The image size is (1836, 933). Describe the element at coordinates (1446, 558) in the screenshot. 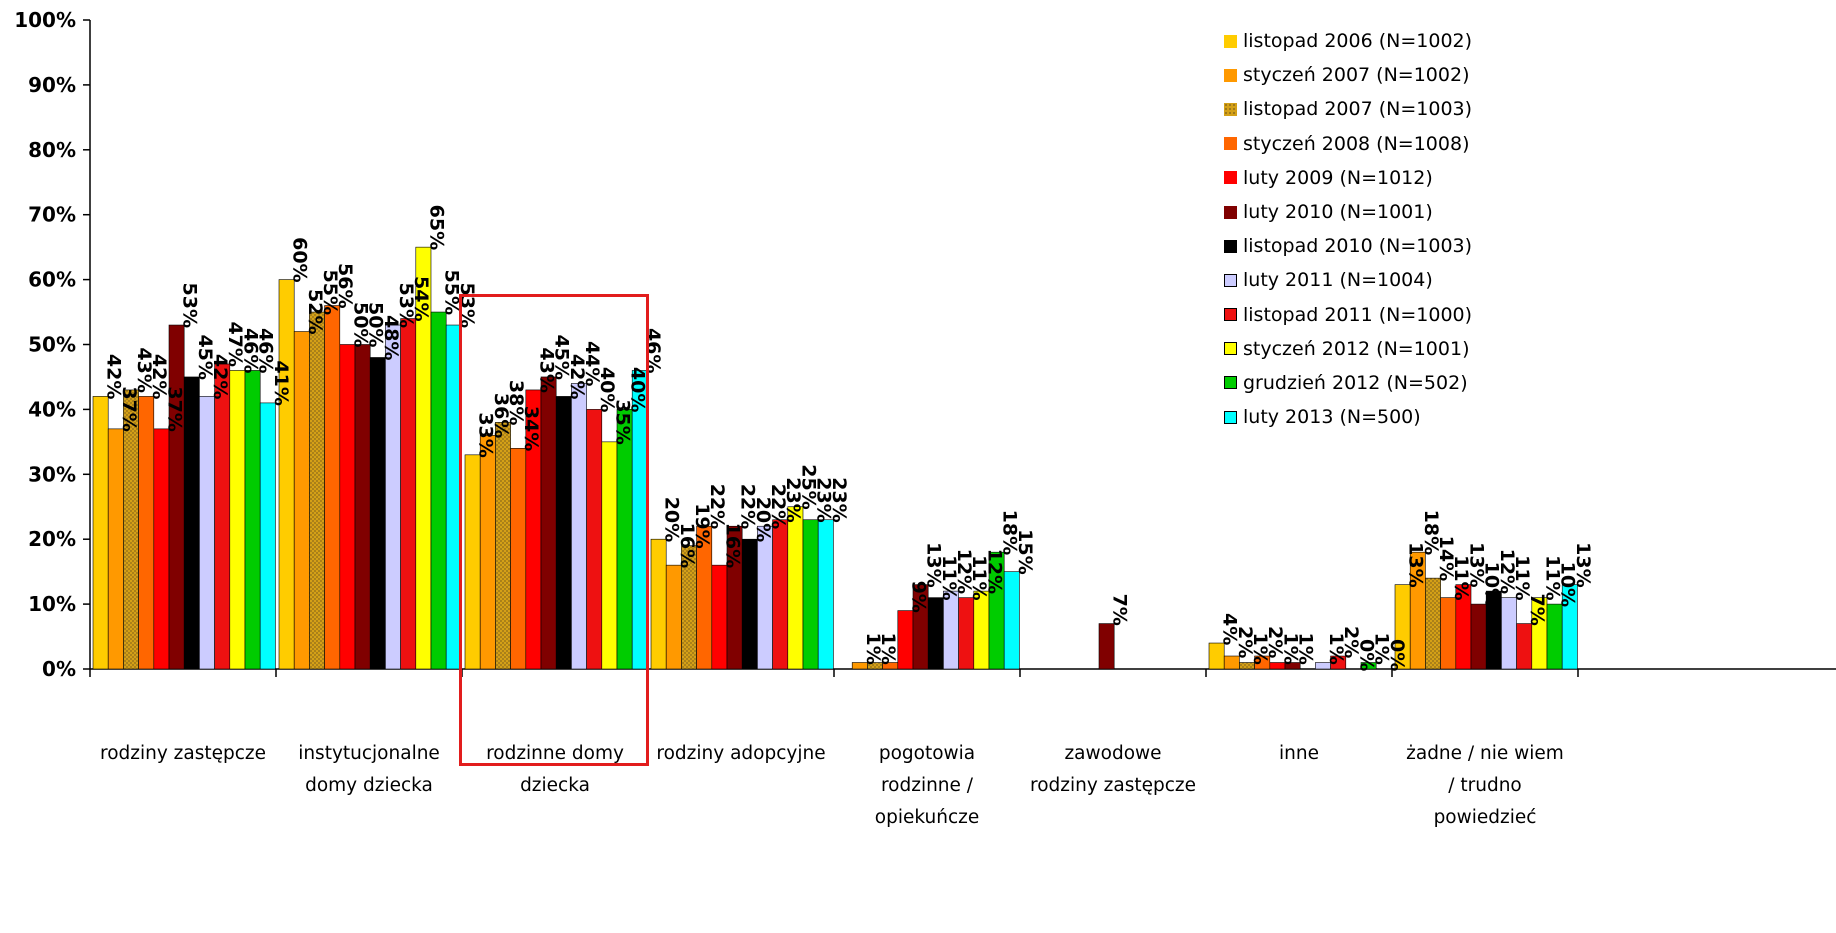

I see `data-label: 14%` at that location.